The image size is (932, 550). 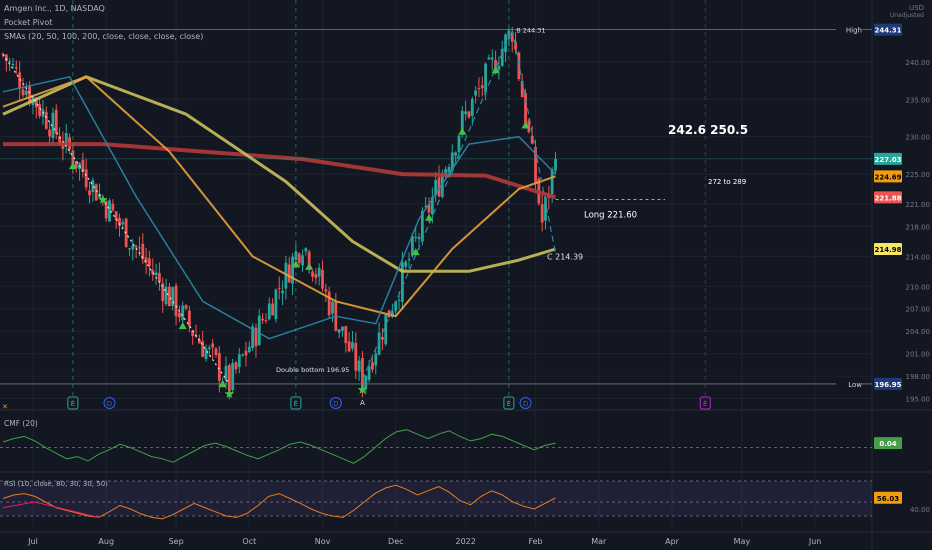 I want to click on y-tick-label: 235.00, so click(x=918, y=100).